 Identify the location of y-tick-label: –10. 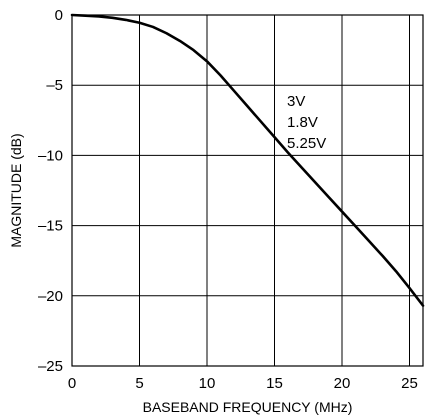
(50, 155).